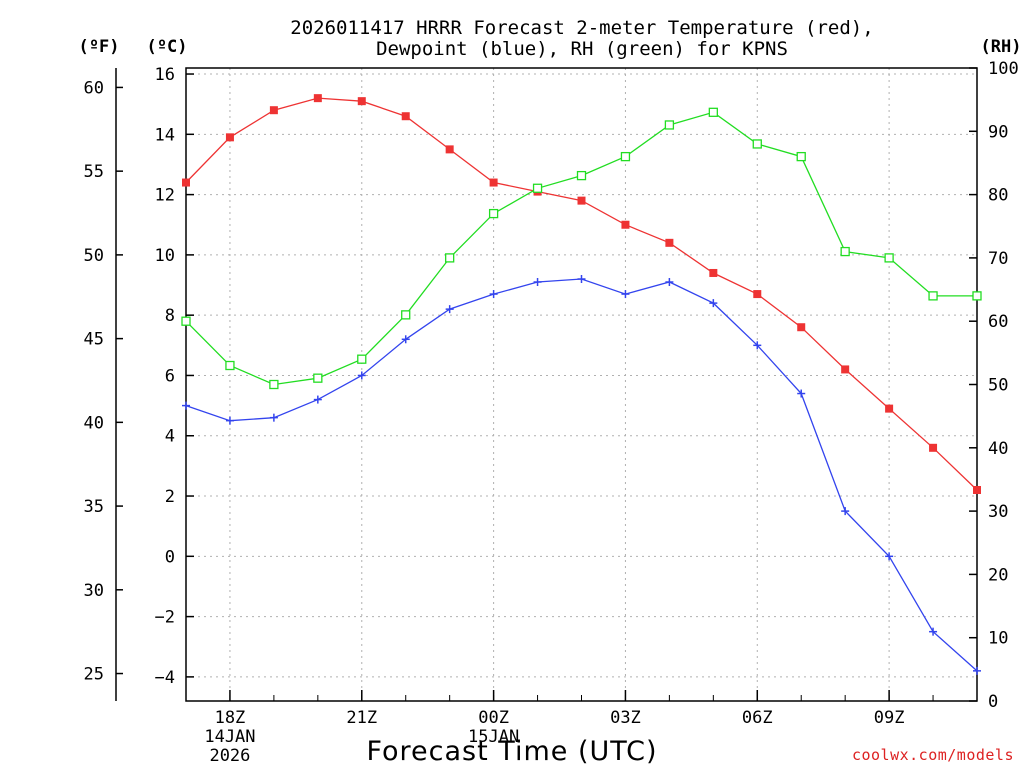  Describe the element at coordinates (229, 737) in the screenshot. I see `x-tick-date: 14JAN` at that location.